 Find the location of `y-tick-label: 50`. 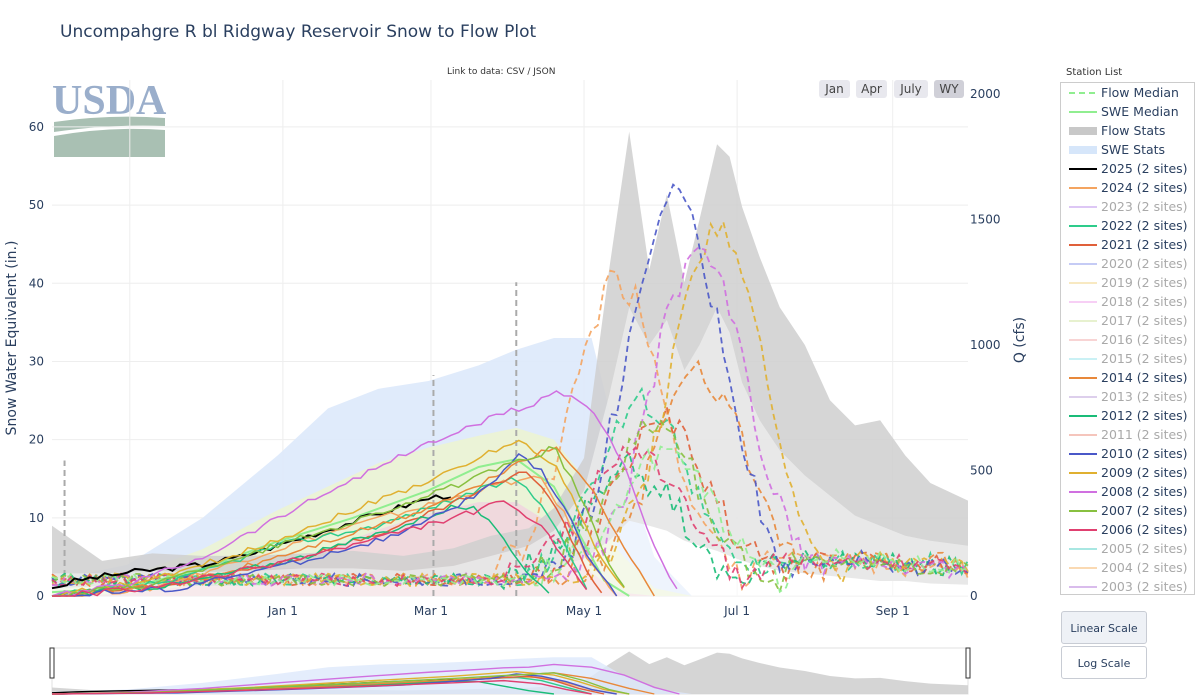

y-tick-label: 50 is located at coordinates (36, 205).